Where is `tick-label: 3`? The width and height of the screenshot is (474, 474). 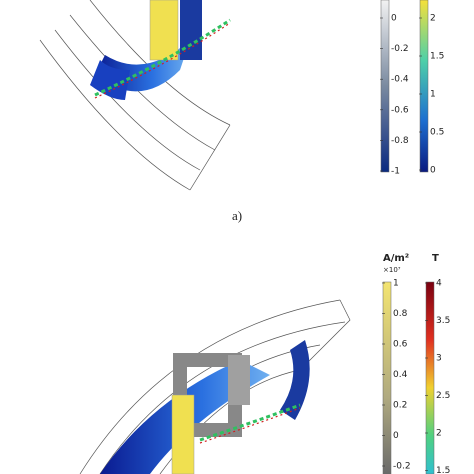 tick-label: 3 is located at coordinates (439, 359).